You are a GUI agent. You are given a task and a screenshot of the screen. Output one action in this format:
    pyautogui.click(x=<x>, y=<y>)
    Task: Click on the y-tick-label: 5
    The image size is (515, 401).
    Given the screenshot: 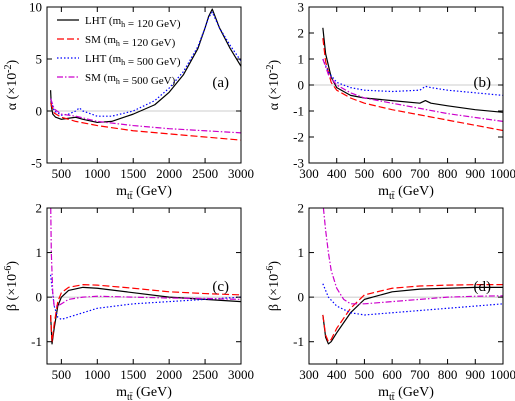 What is the action you would take?
    pyautogui.click(x=39, y=59)
    